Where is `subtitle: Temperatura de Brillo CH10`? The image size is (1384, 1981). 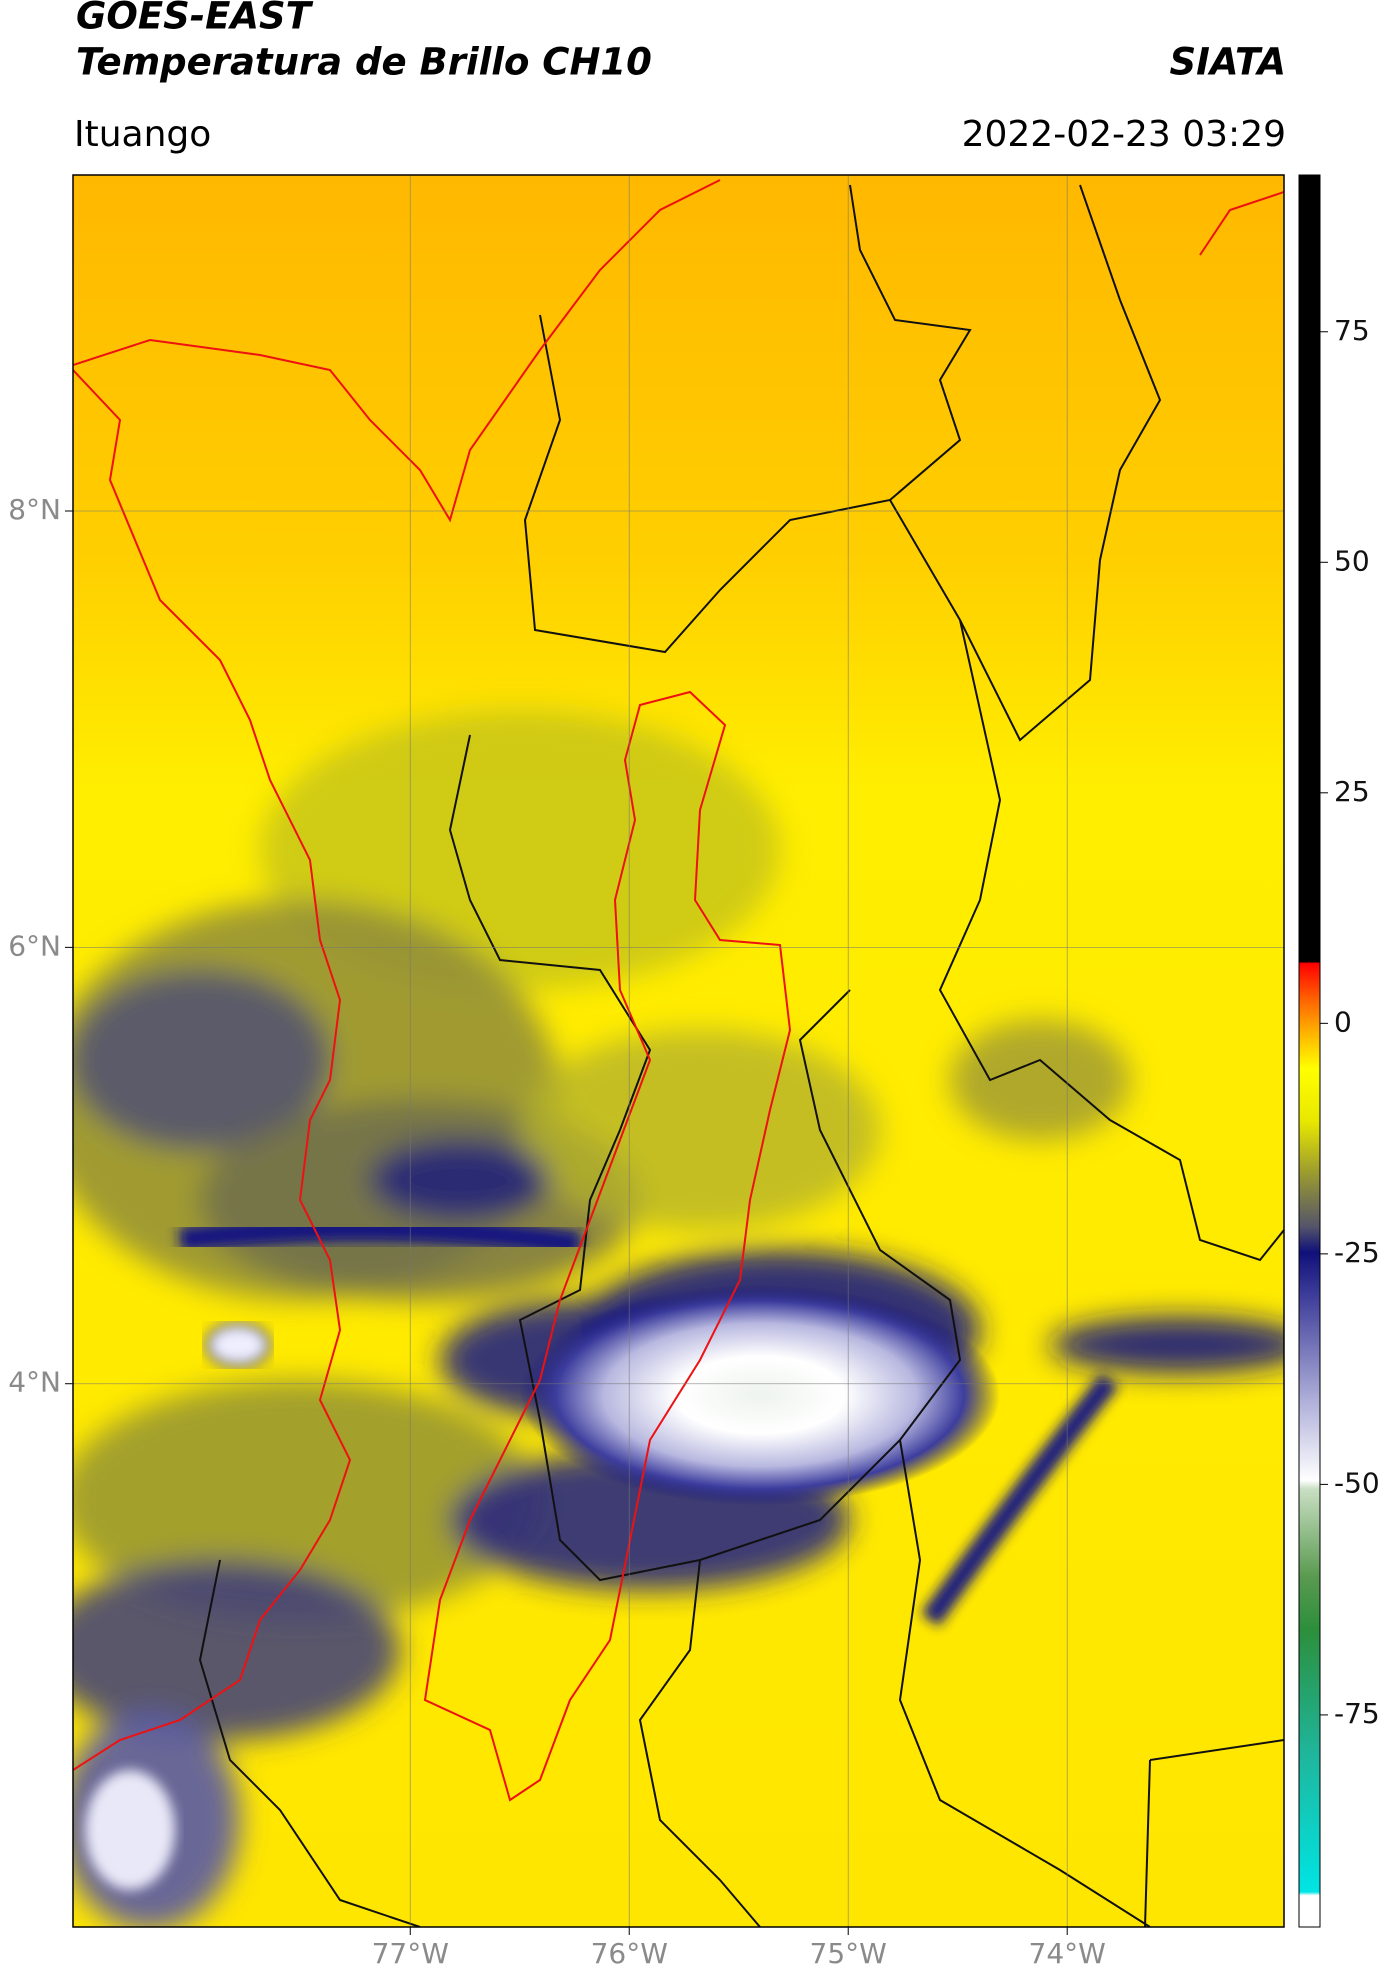 subtitle: Temperatura de Brillo CH10 is located at coordinates (364, 62).